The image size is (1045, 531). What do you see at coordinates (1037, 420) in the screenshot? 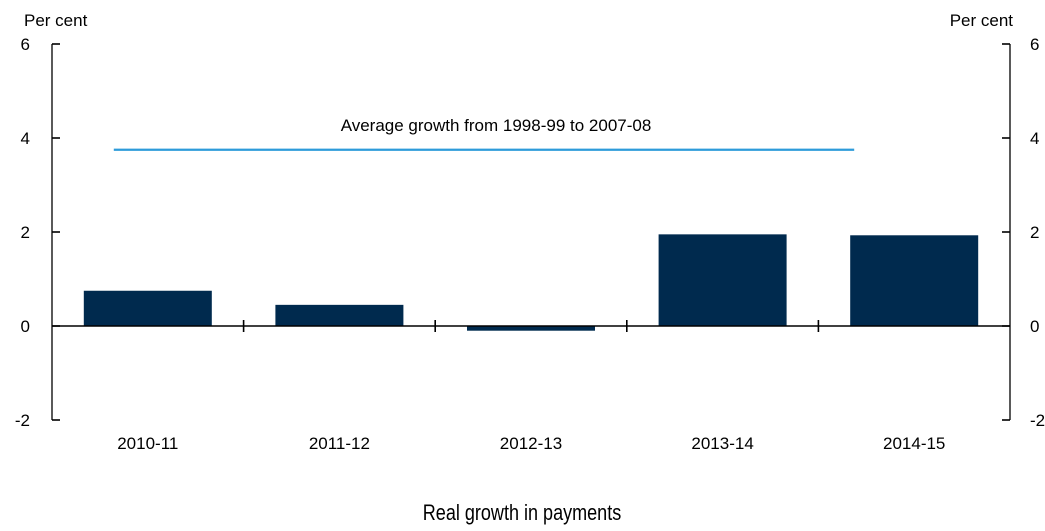
I see `right-y-tick-label: -2` at bounding box center [1037, 420].